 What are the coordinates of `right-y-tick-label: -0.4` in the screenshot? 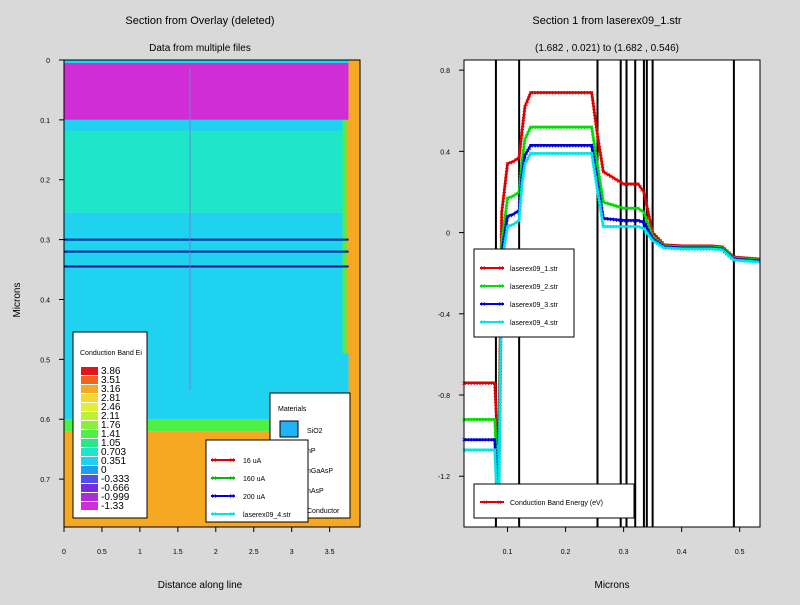 It's located at (444, 315).